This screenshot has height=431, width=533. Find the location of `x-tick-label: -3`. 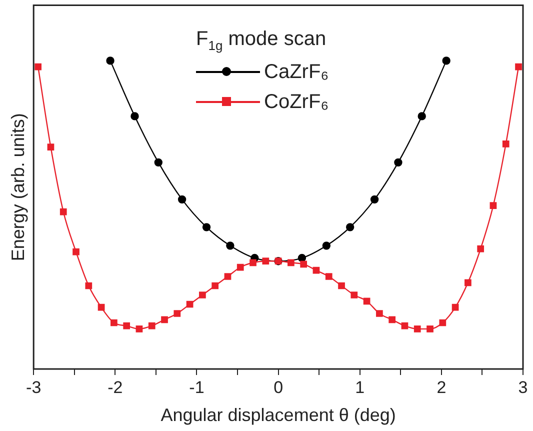

x-tick-label: -3 is located at coordinates (34, 387).